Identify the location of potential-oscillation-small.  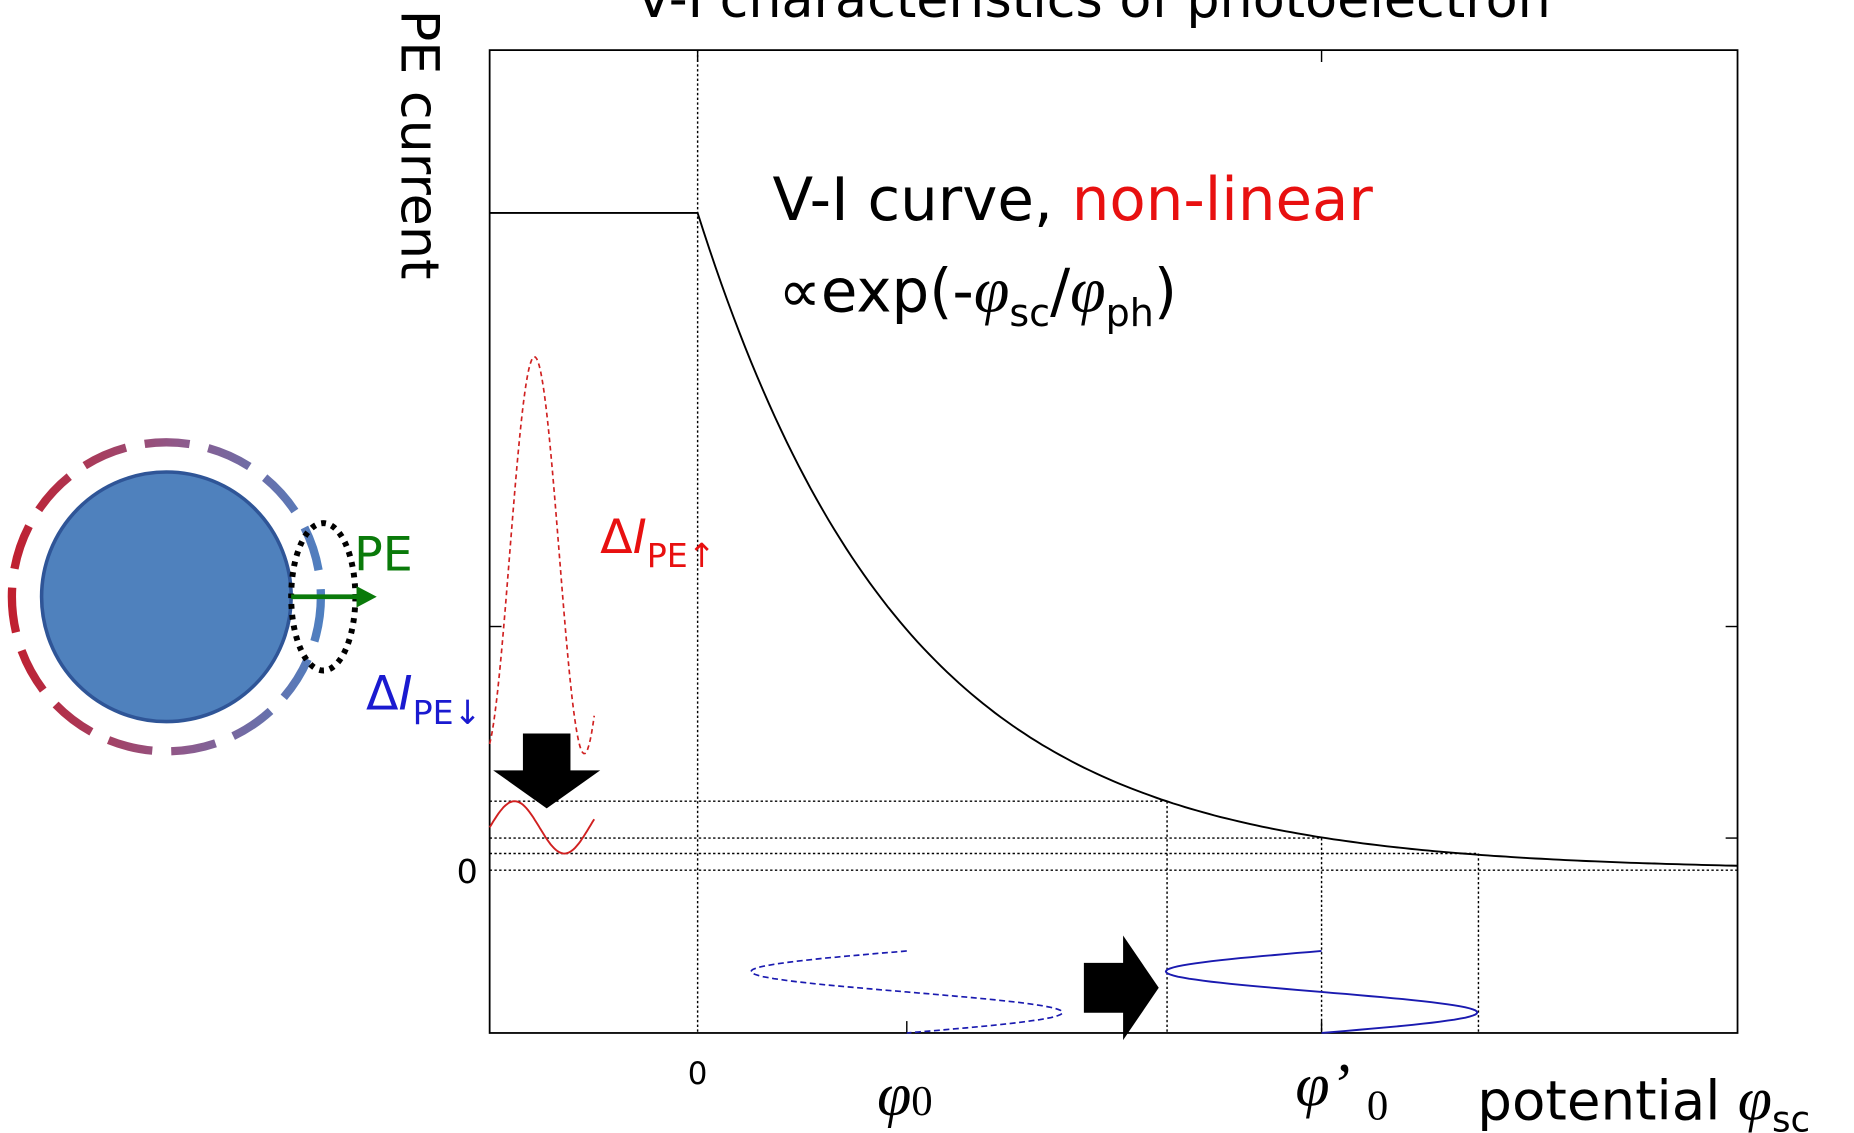
(1321, 992).